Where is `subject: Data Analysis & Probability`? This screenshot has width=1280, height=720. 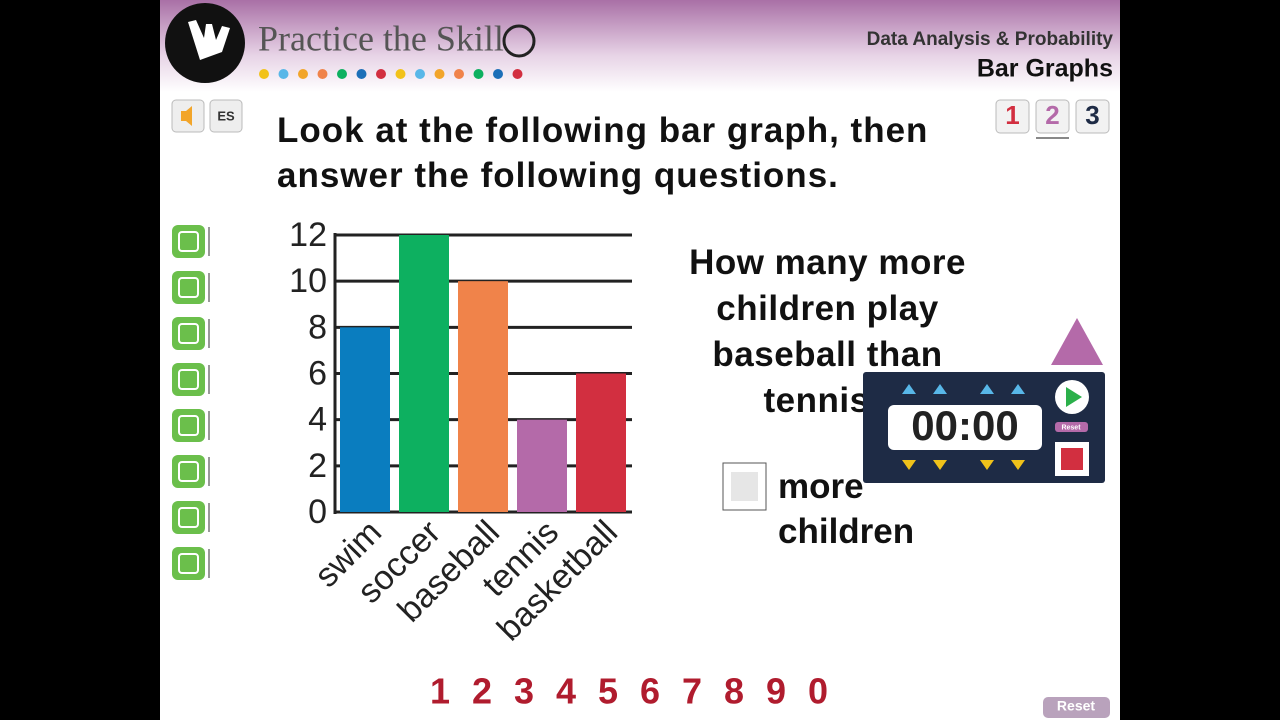 subject: Data Analysis & Probability is located at coordinates (990, 39).